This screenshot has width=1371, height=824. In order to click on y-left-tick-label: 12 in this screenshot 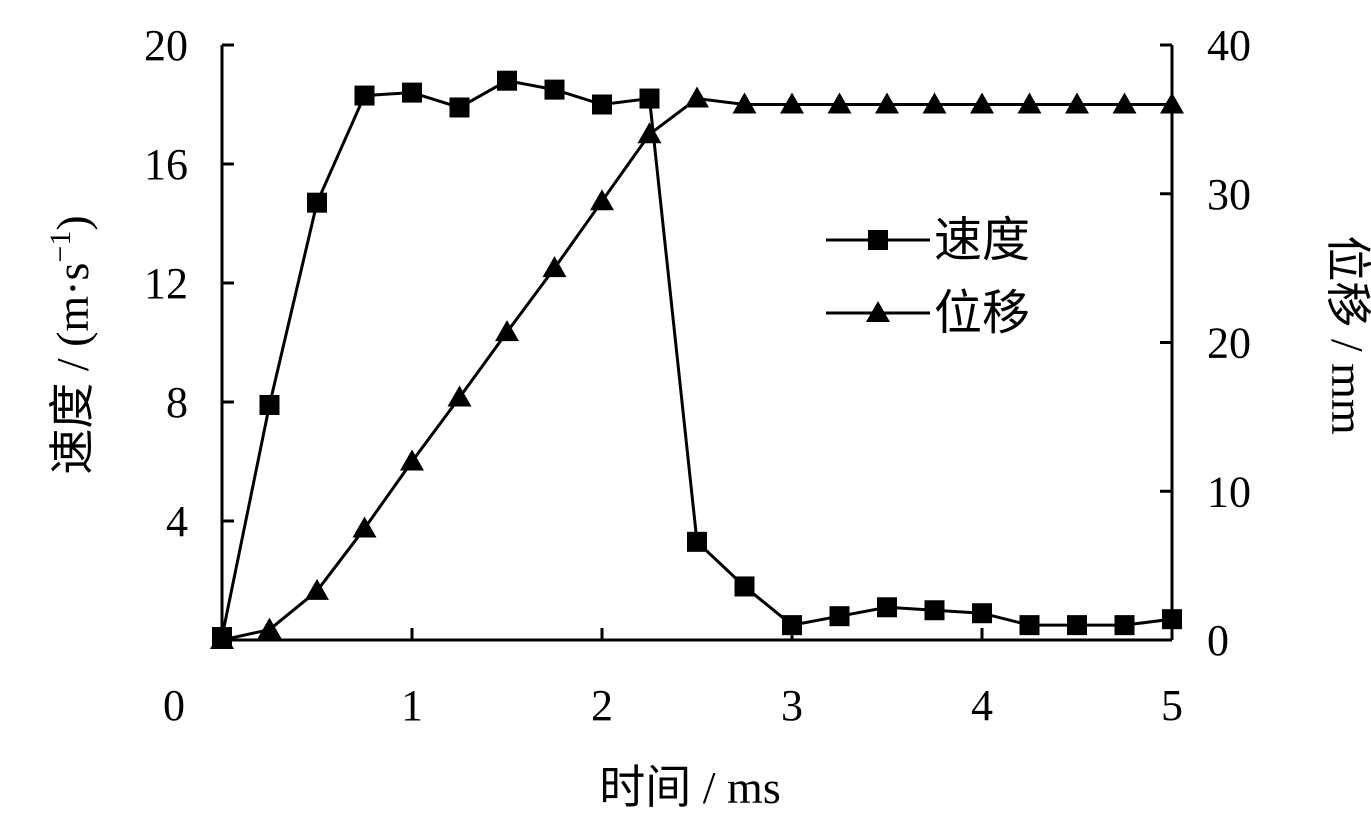, I will do `click(166, 283)`.